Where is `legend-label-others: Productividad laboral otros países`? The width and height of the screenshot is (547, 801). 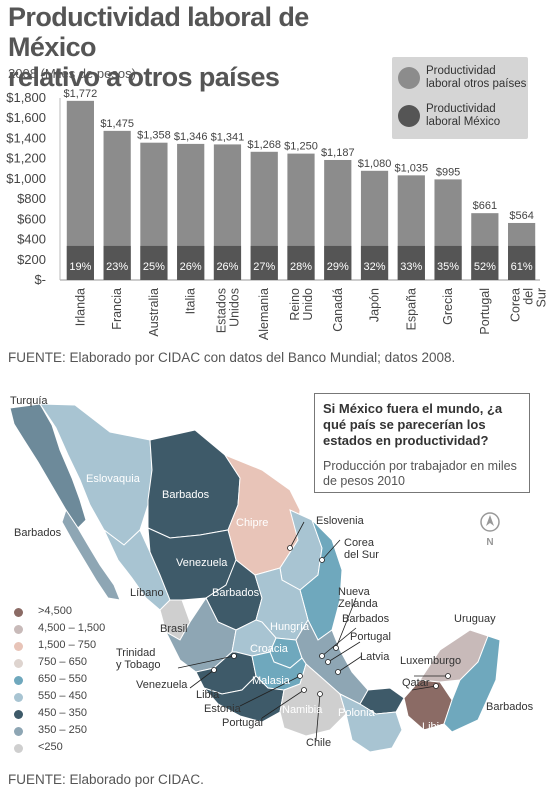 legend-label-others: Productividad laboral otros países is located at coordinates (476, 77).